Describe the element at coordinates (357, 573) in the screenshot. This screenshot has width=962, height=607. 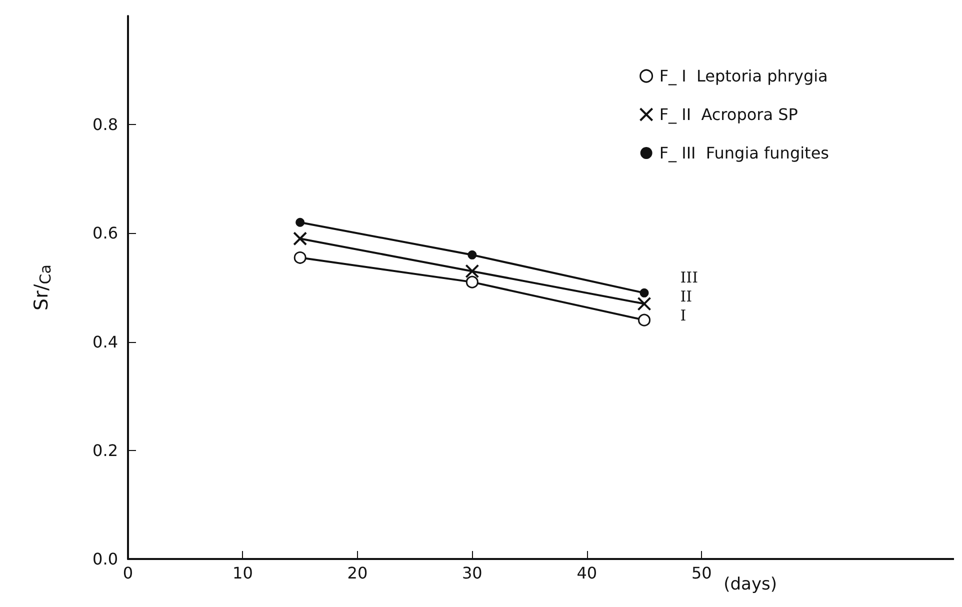
I see `x-tick-label: 20` at that location.